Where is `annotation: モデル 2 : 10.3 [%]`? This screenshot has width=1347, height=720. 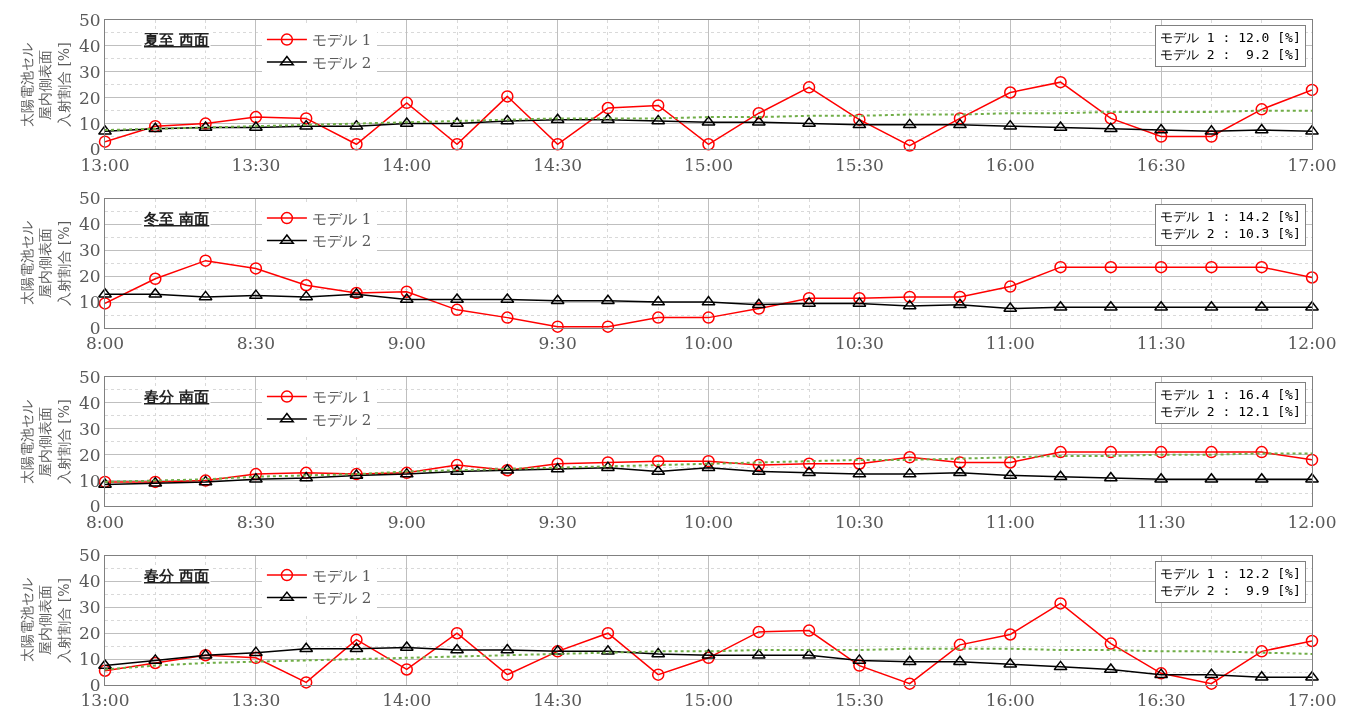 annotation: モデル 2 : 10.3 [%] is located at coordinates (1230, 233).